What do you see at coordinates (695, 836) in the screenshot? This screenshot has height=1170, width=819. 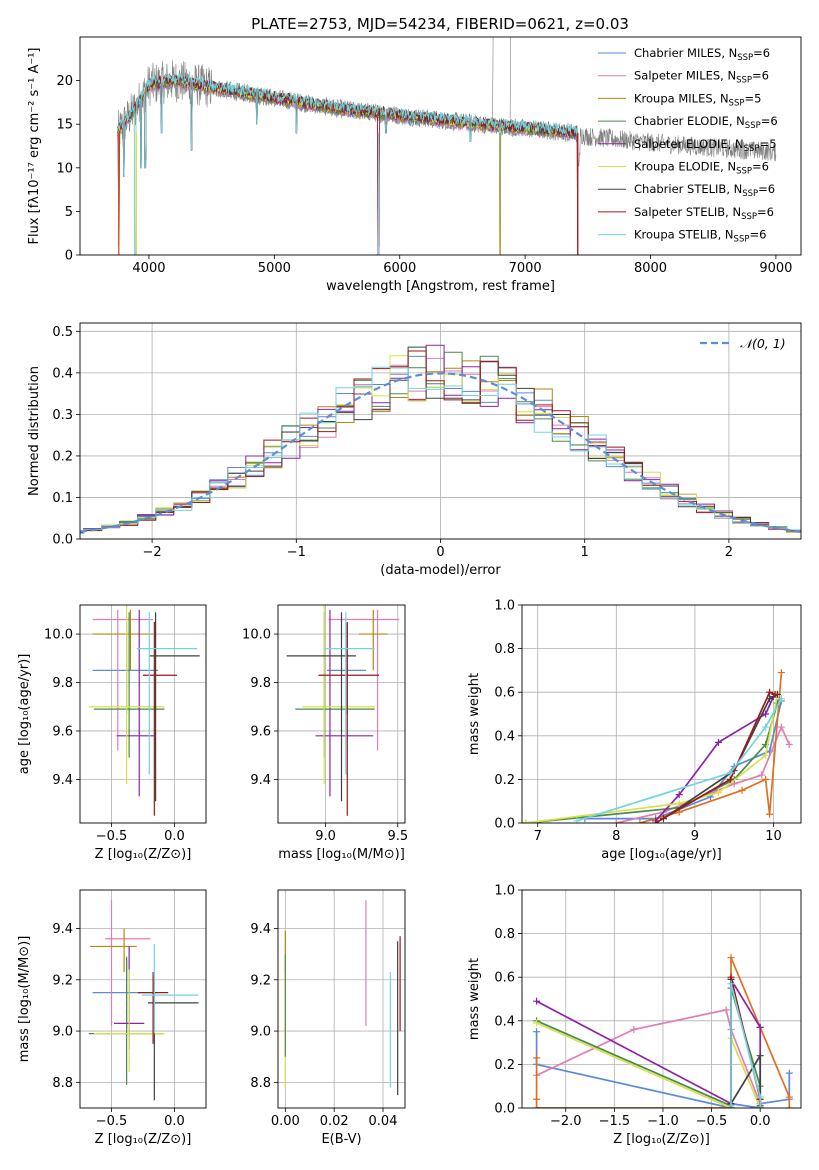 I see `age-vs-weight-x-tick-label: 9` at bounding box center [695, 836].